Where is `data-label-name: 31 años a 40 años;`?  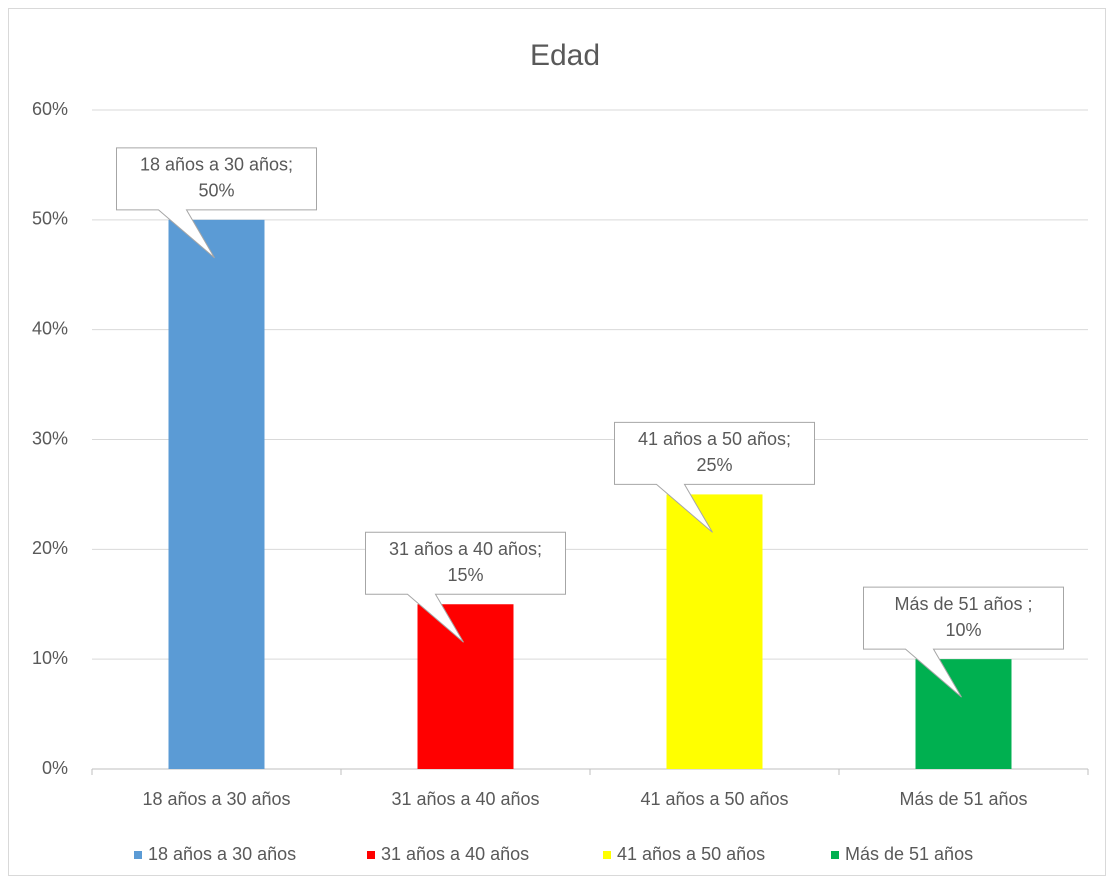
data-label-name: 31 años a 40 años; is located at coordinates (465, 549).